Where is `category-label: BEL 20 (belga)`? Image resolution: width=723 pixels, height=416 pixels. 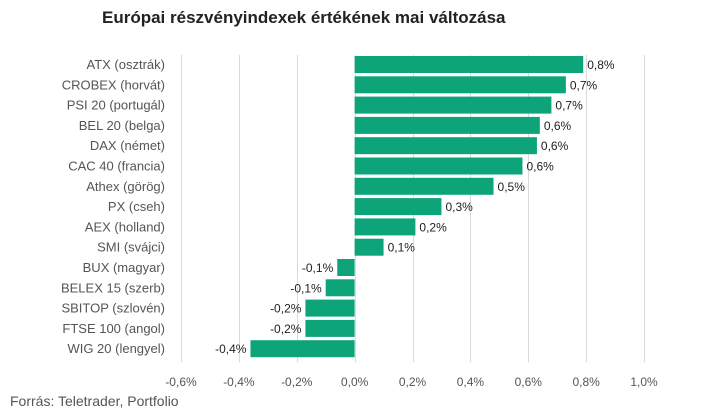
category-label: BEL 20 (belga) is located at coordinates (122, 125).